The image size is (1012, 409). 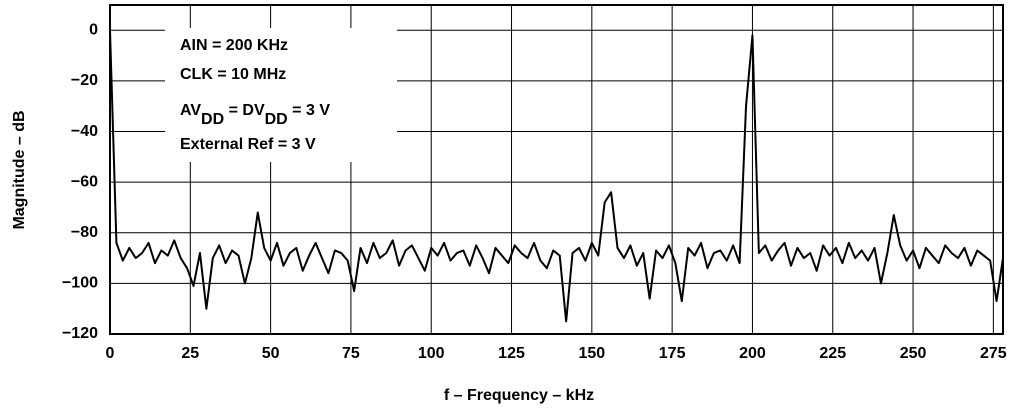 I want to click on y-tick-label: −60, so click(x=84, y=181).